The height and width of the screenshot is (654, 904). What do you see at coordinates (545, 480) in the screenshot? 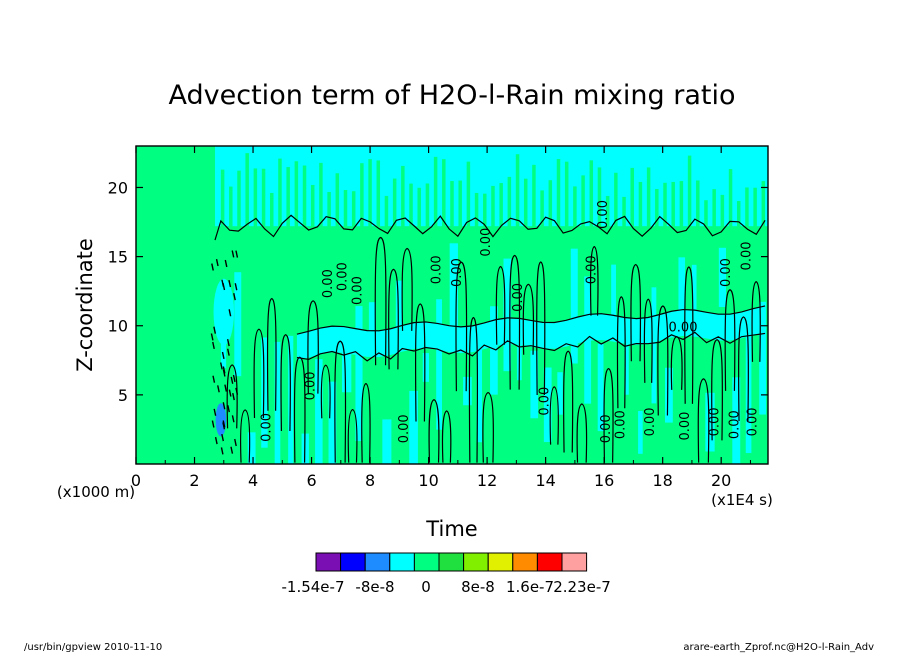
I see `x-tick-label: 14` at bounding box center [545, 480].